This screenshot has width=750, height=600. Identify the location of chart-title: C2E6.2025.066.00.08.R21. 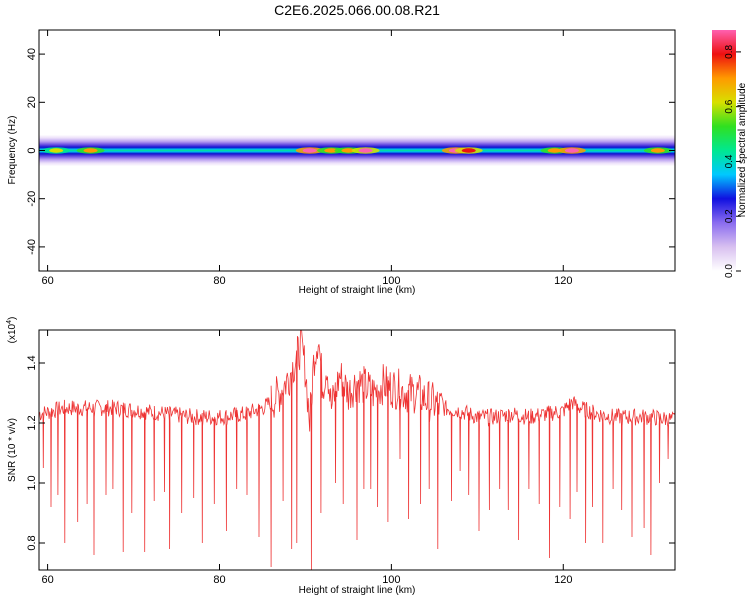
(357, 10).